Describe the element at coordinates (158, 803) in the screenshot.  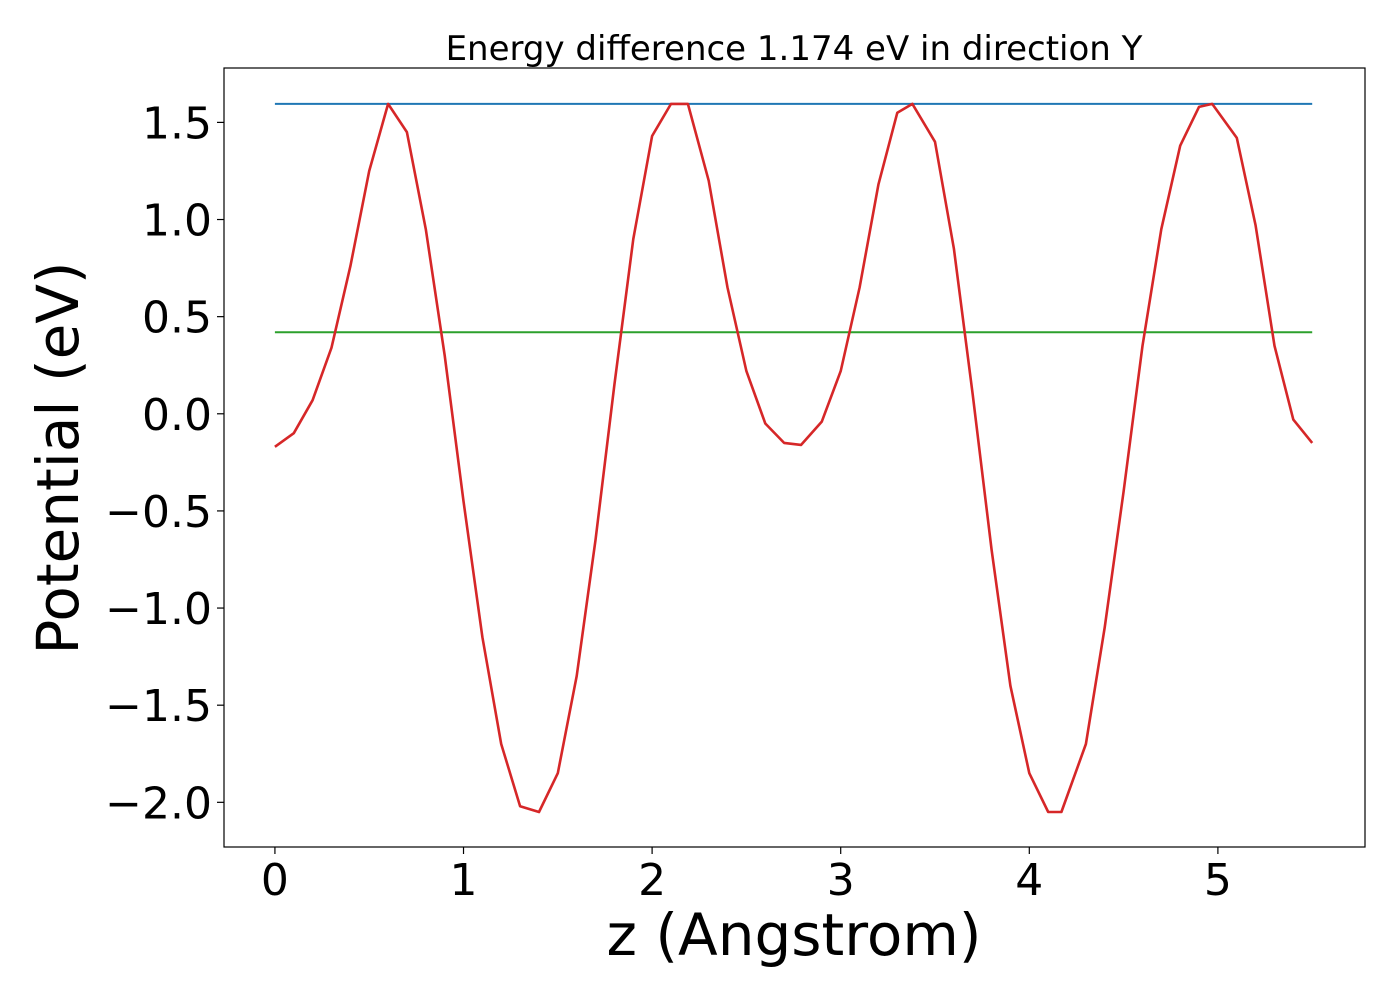
I see `y-tick-label: −2.0` at that location.